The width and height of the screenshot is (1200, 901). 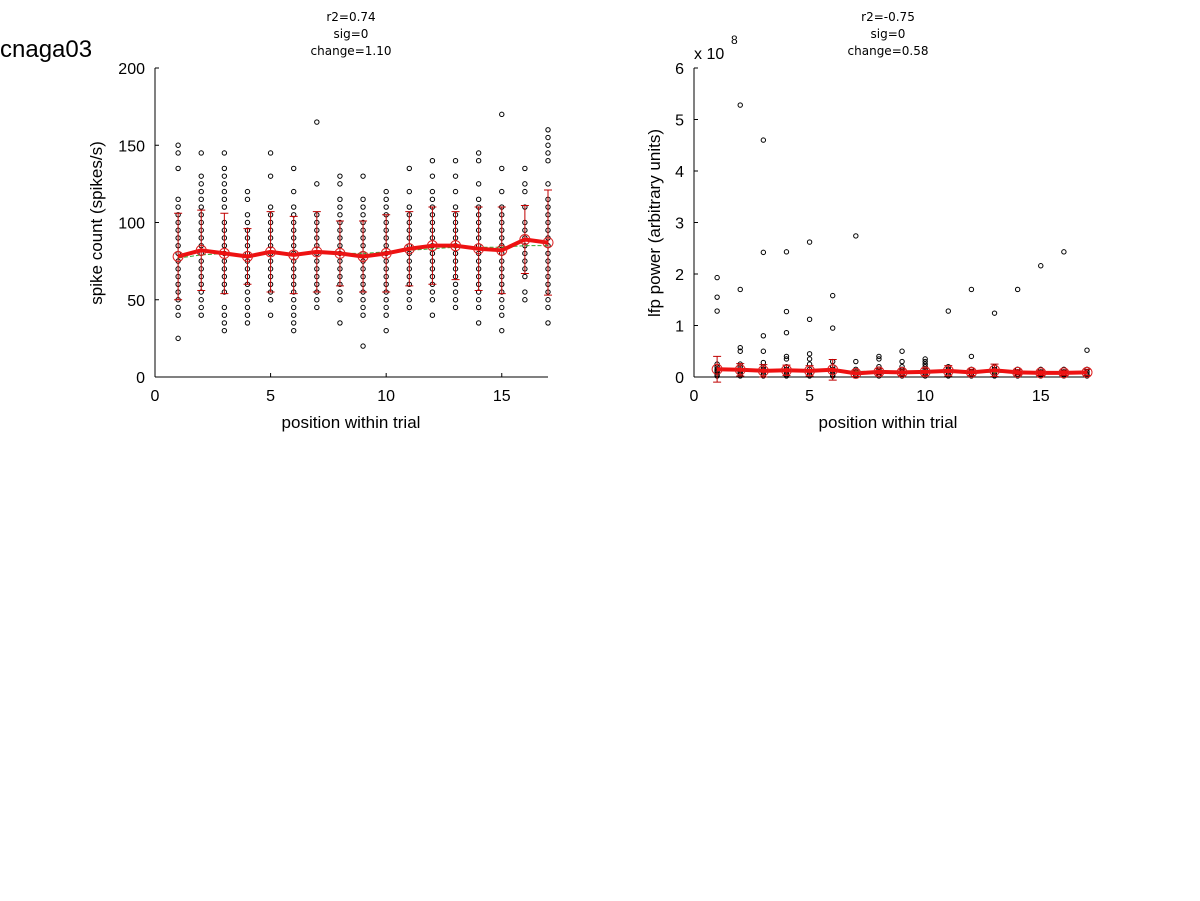 I want to click on panel-2-x-tick-label: 0, so click(x=694, y=396).